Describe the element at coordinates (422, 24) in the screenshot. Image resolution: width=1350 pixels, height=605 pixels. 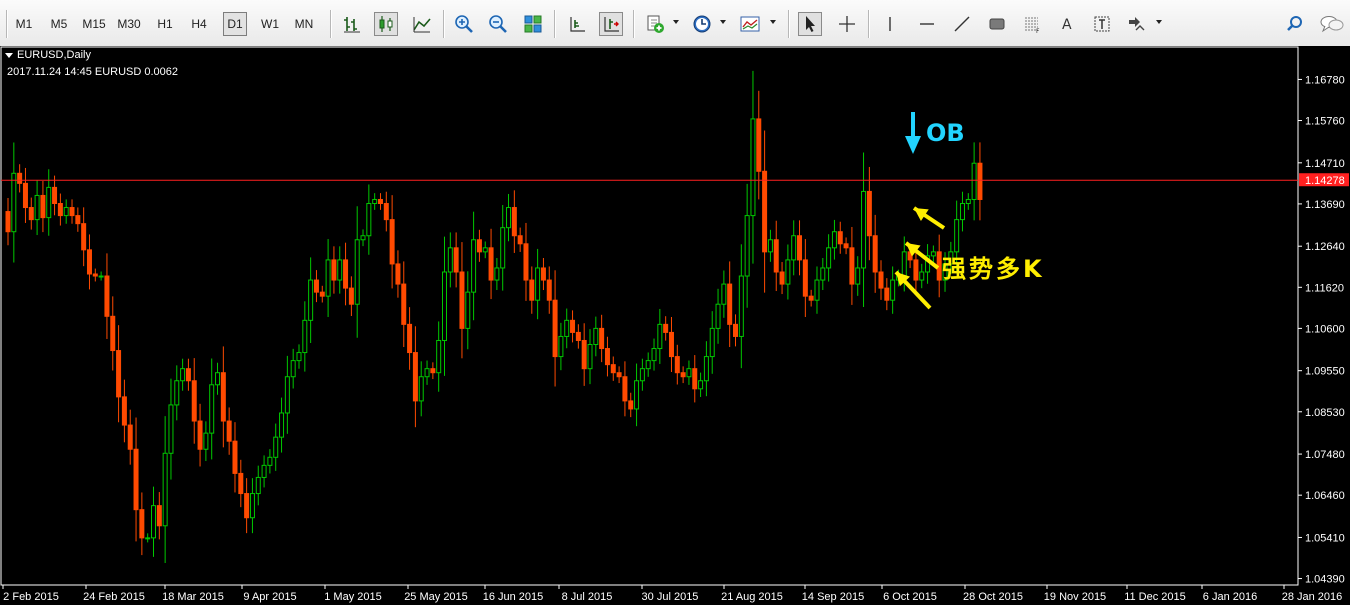
I see `line-chart-icon` at that location.